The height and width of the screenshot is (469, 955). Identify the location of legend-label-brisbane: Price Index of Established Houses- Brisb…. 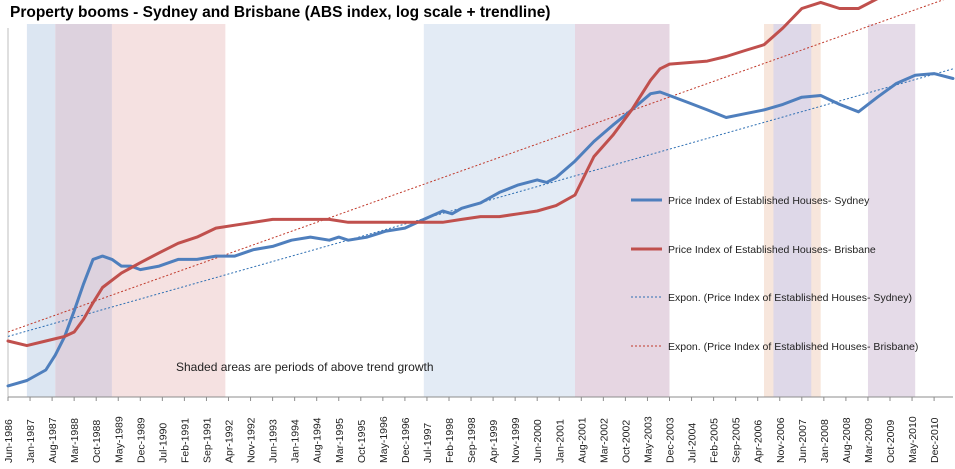
(772, 250).